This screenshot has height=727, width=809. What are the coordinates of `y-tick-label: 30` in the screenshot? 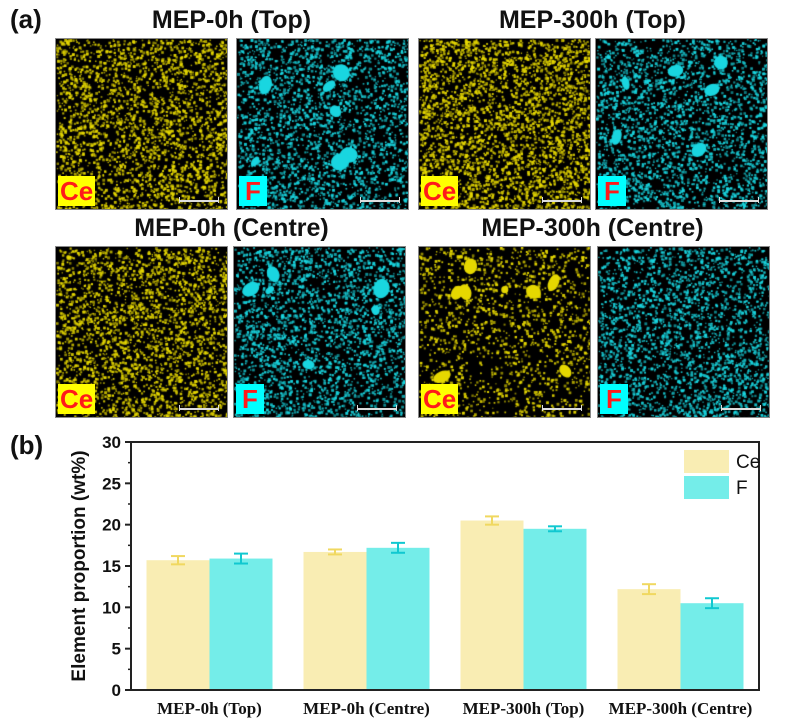 It's located at (111, 442).